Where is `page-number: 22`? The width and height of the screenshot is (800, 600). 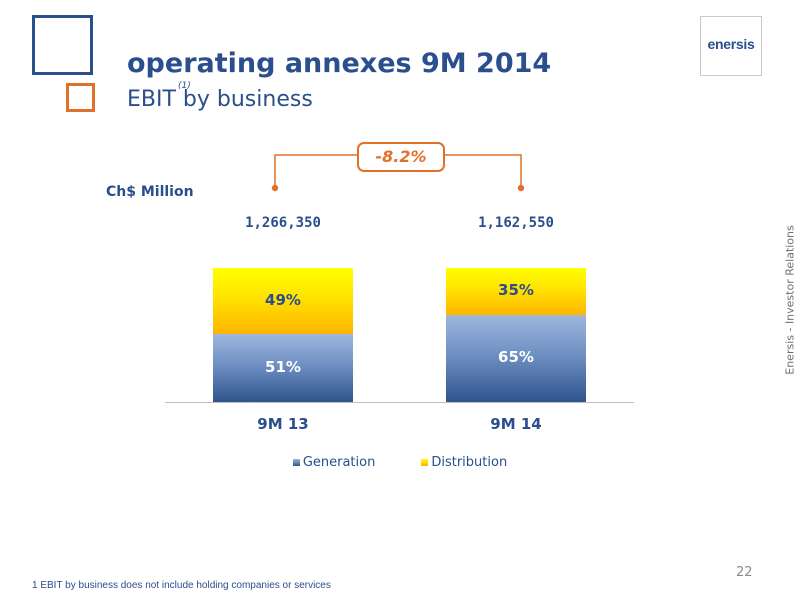
page-number: 22 is located at coordinates (744, 572).